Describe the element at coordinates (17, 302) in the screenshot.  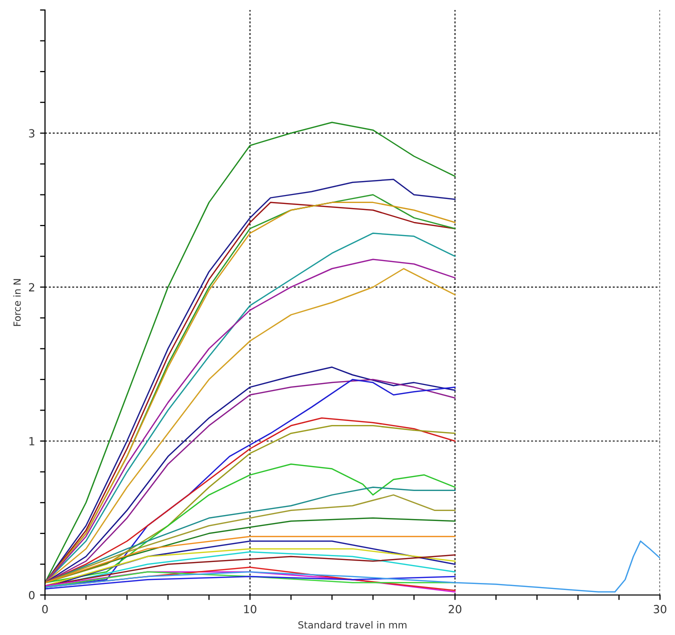
I see `y-axis-title: Force in N` at that location.